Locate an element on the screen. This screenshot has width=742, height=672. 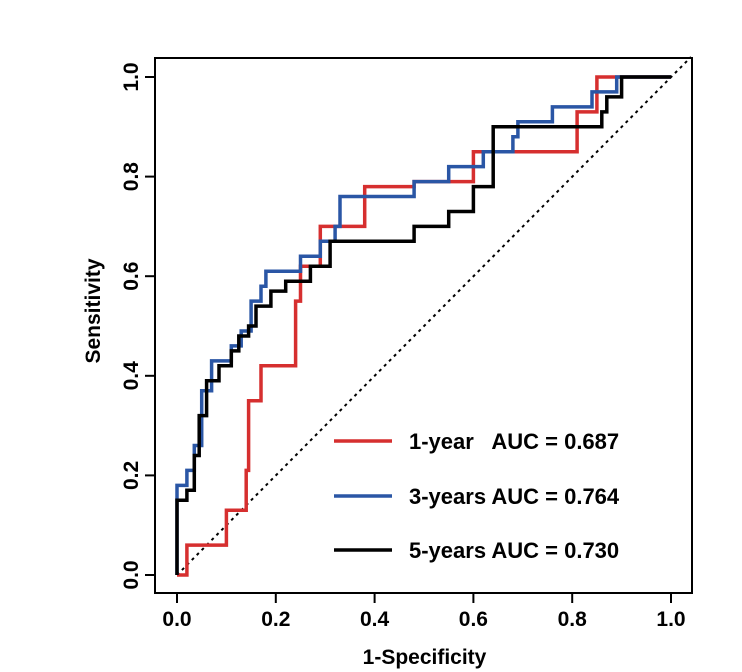
y-tick-label: 0.4 is located at coordinates (131, 376).